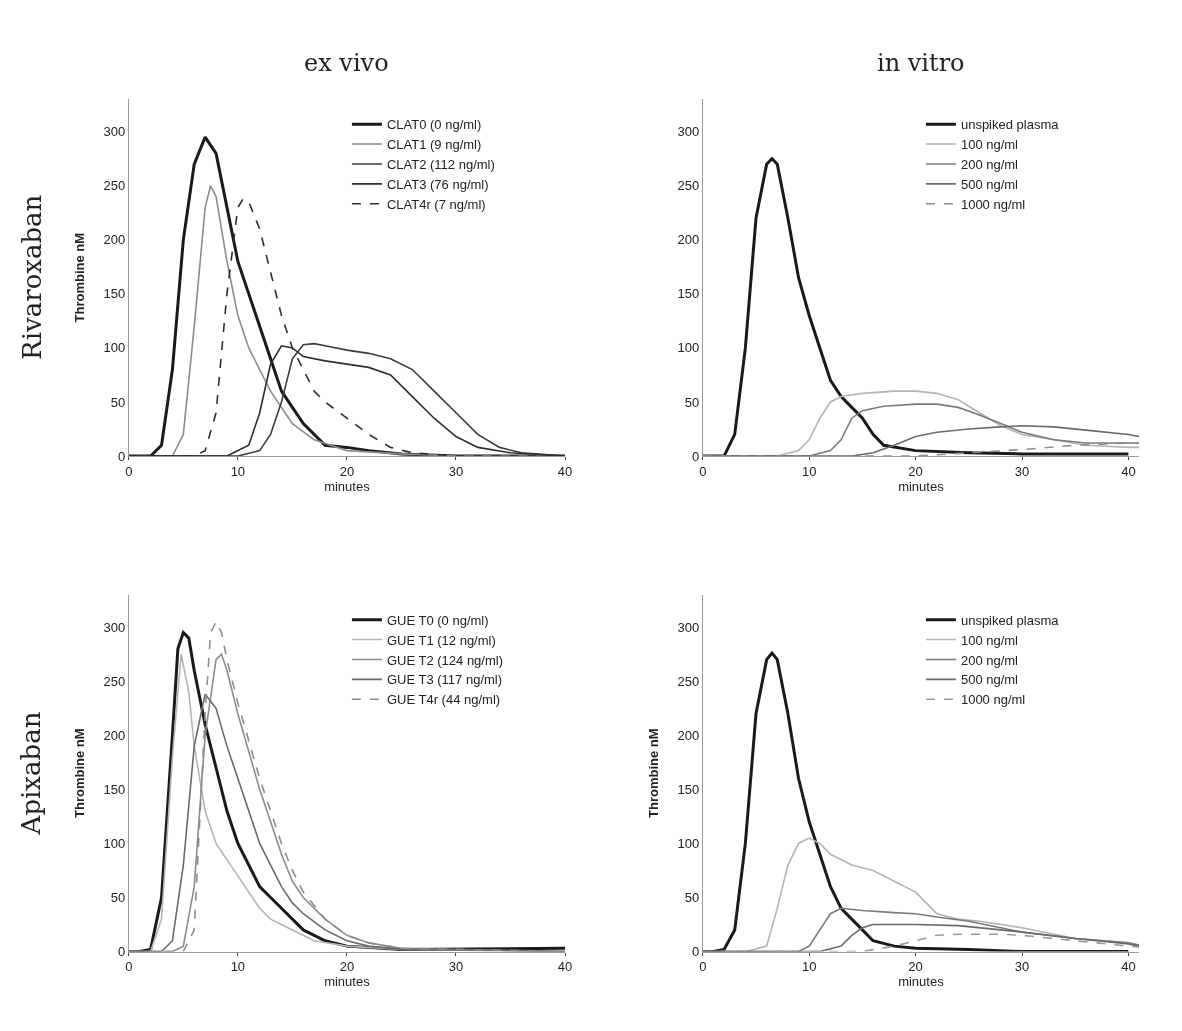  Describe the element at coordinates (436, 204) in the screenshot. I see `legend-label: CLAT4r (7 ng/ml)` at that location.